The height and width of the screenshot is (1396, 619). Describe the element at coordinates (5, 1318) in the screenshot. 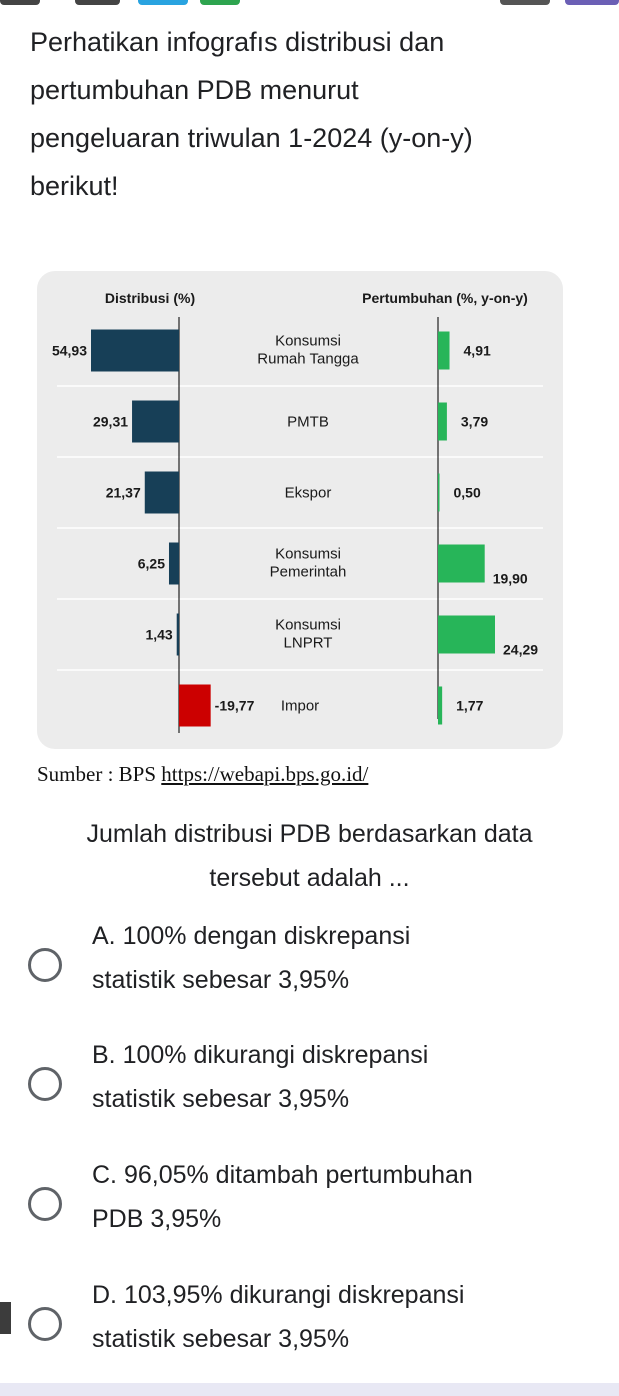

I see `scroll-marker` at that location.